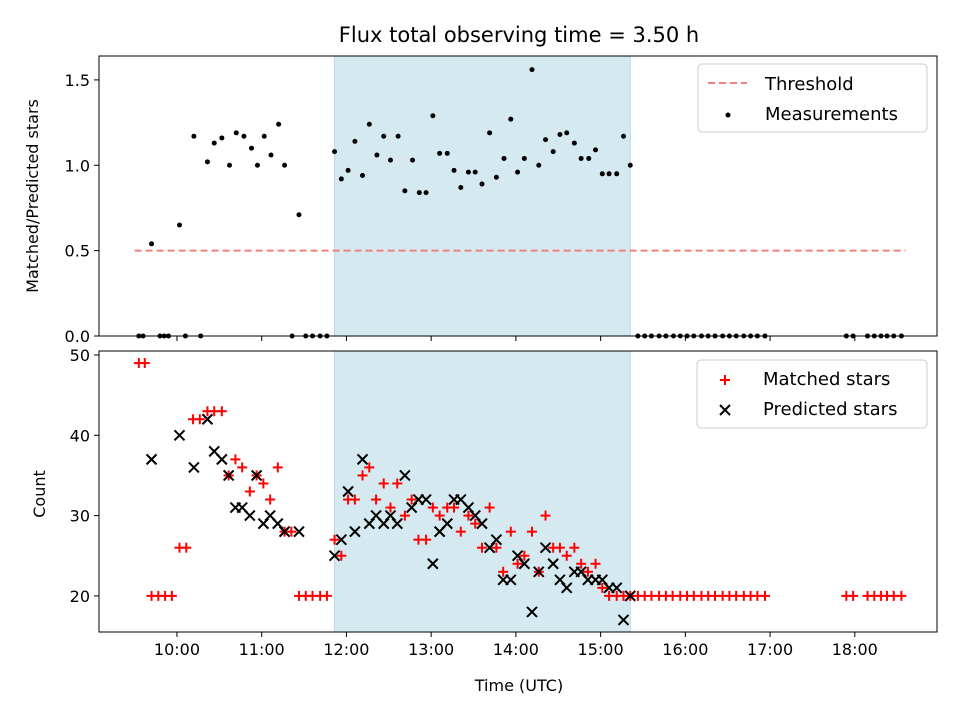 This screenshot has height=720, width=960. What do you see at coordinates (82, 208) in the screenshot?
I see `top-panel-y-ticks: 0.0 0.5 1.0 1.5` at bounding box center [82, 208].